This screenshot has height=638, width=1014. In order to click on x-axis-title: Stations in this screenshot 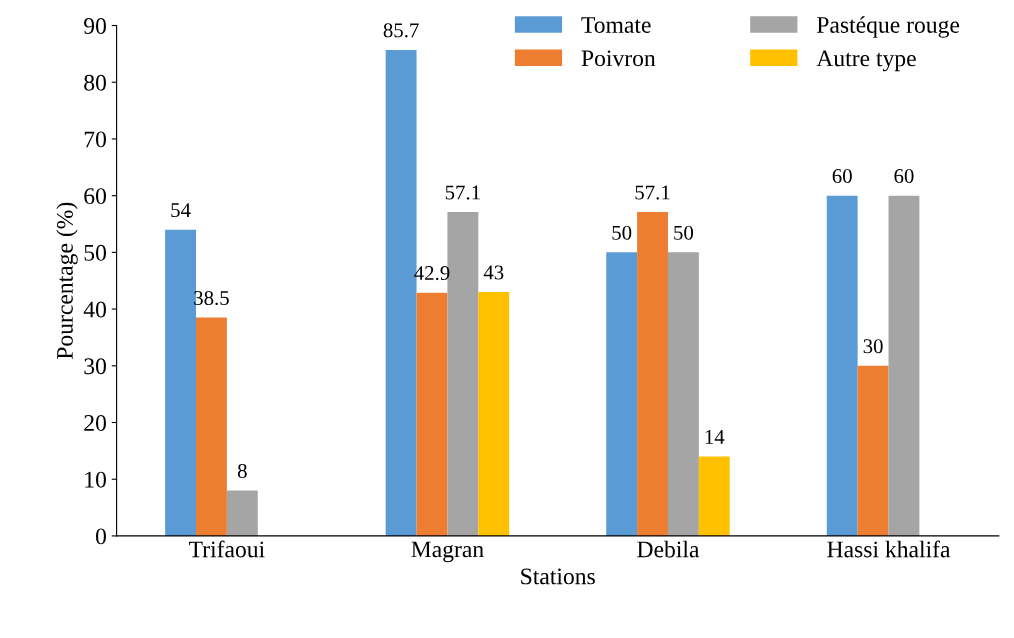, I will do `click(558, 576)`.